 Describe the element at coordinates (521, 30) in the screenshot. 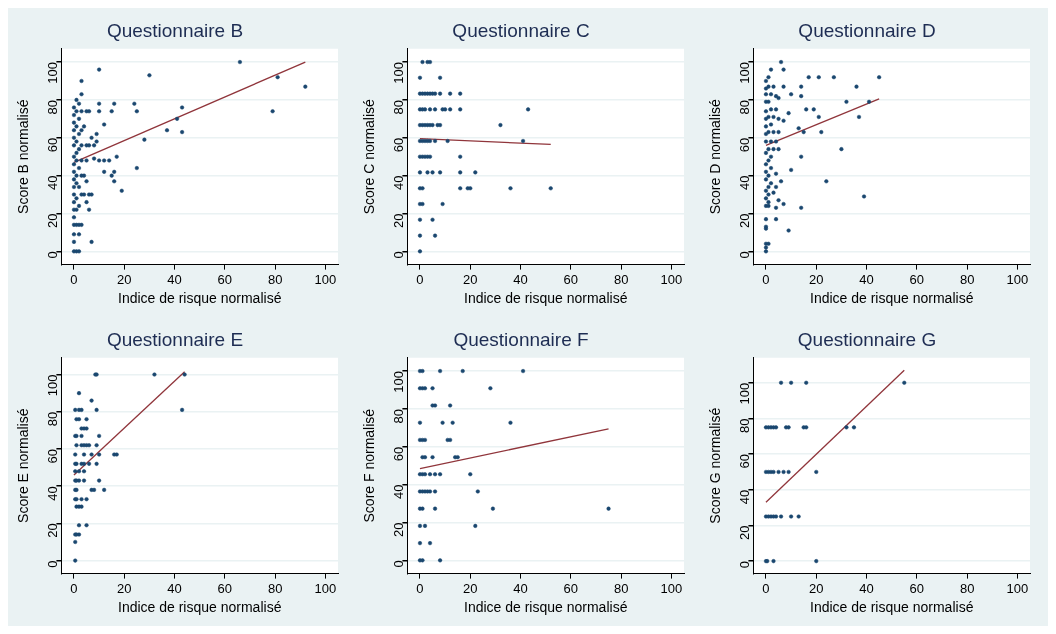

I see `chart-title: Questionnaire C` at that location.